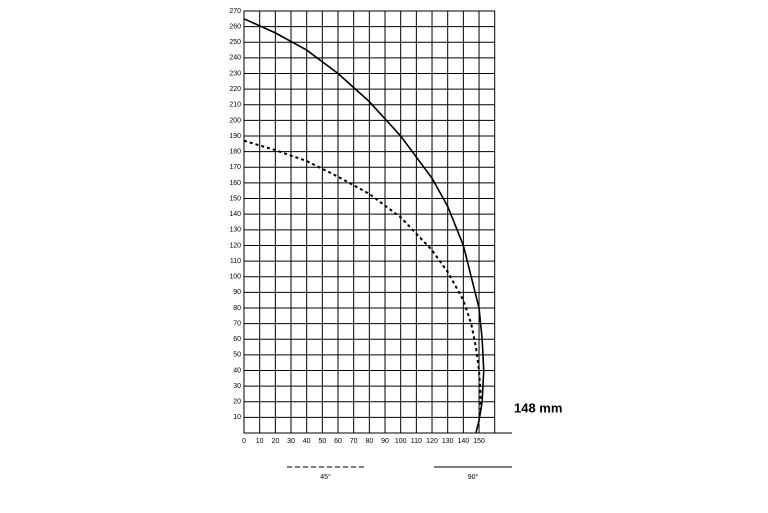  Describe the element at coordinates (473, 477) in the screenshot. I see `legend-label: 90°` at that location.